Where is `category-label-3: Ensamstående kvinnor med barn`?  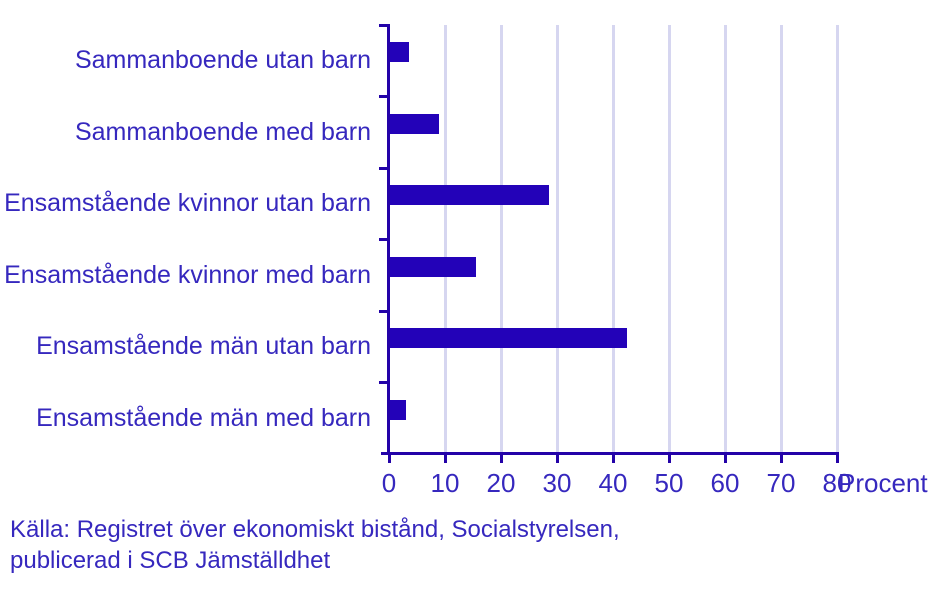 category-label-3: Ensamstående kvinnor med barn is located at coordinates (187, 274).